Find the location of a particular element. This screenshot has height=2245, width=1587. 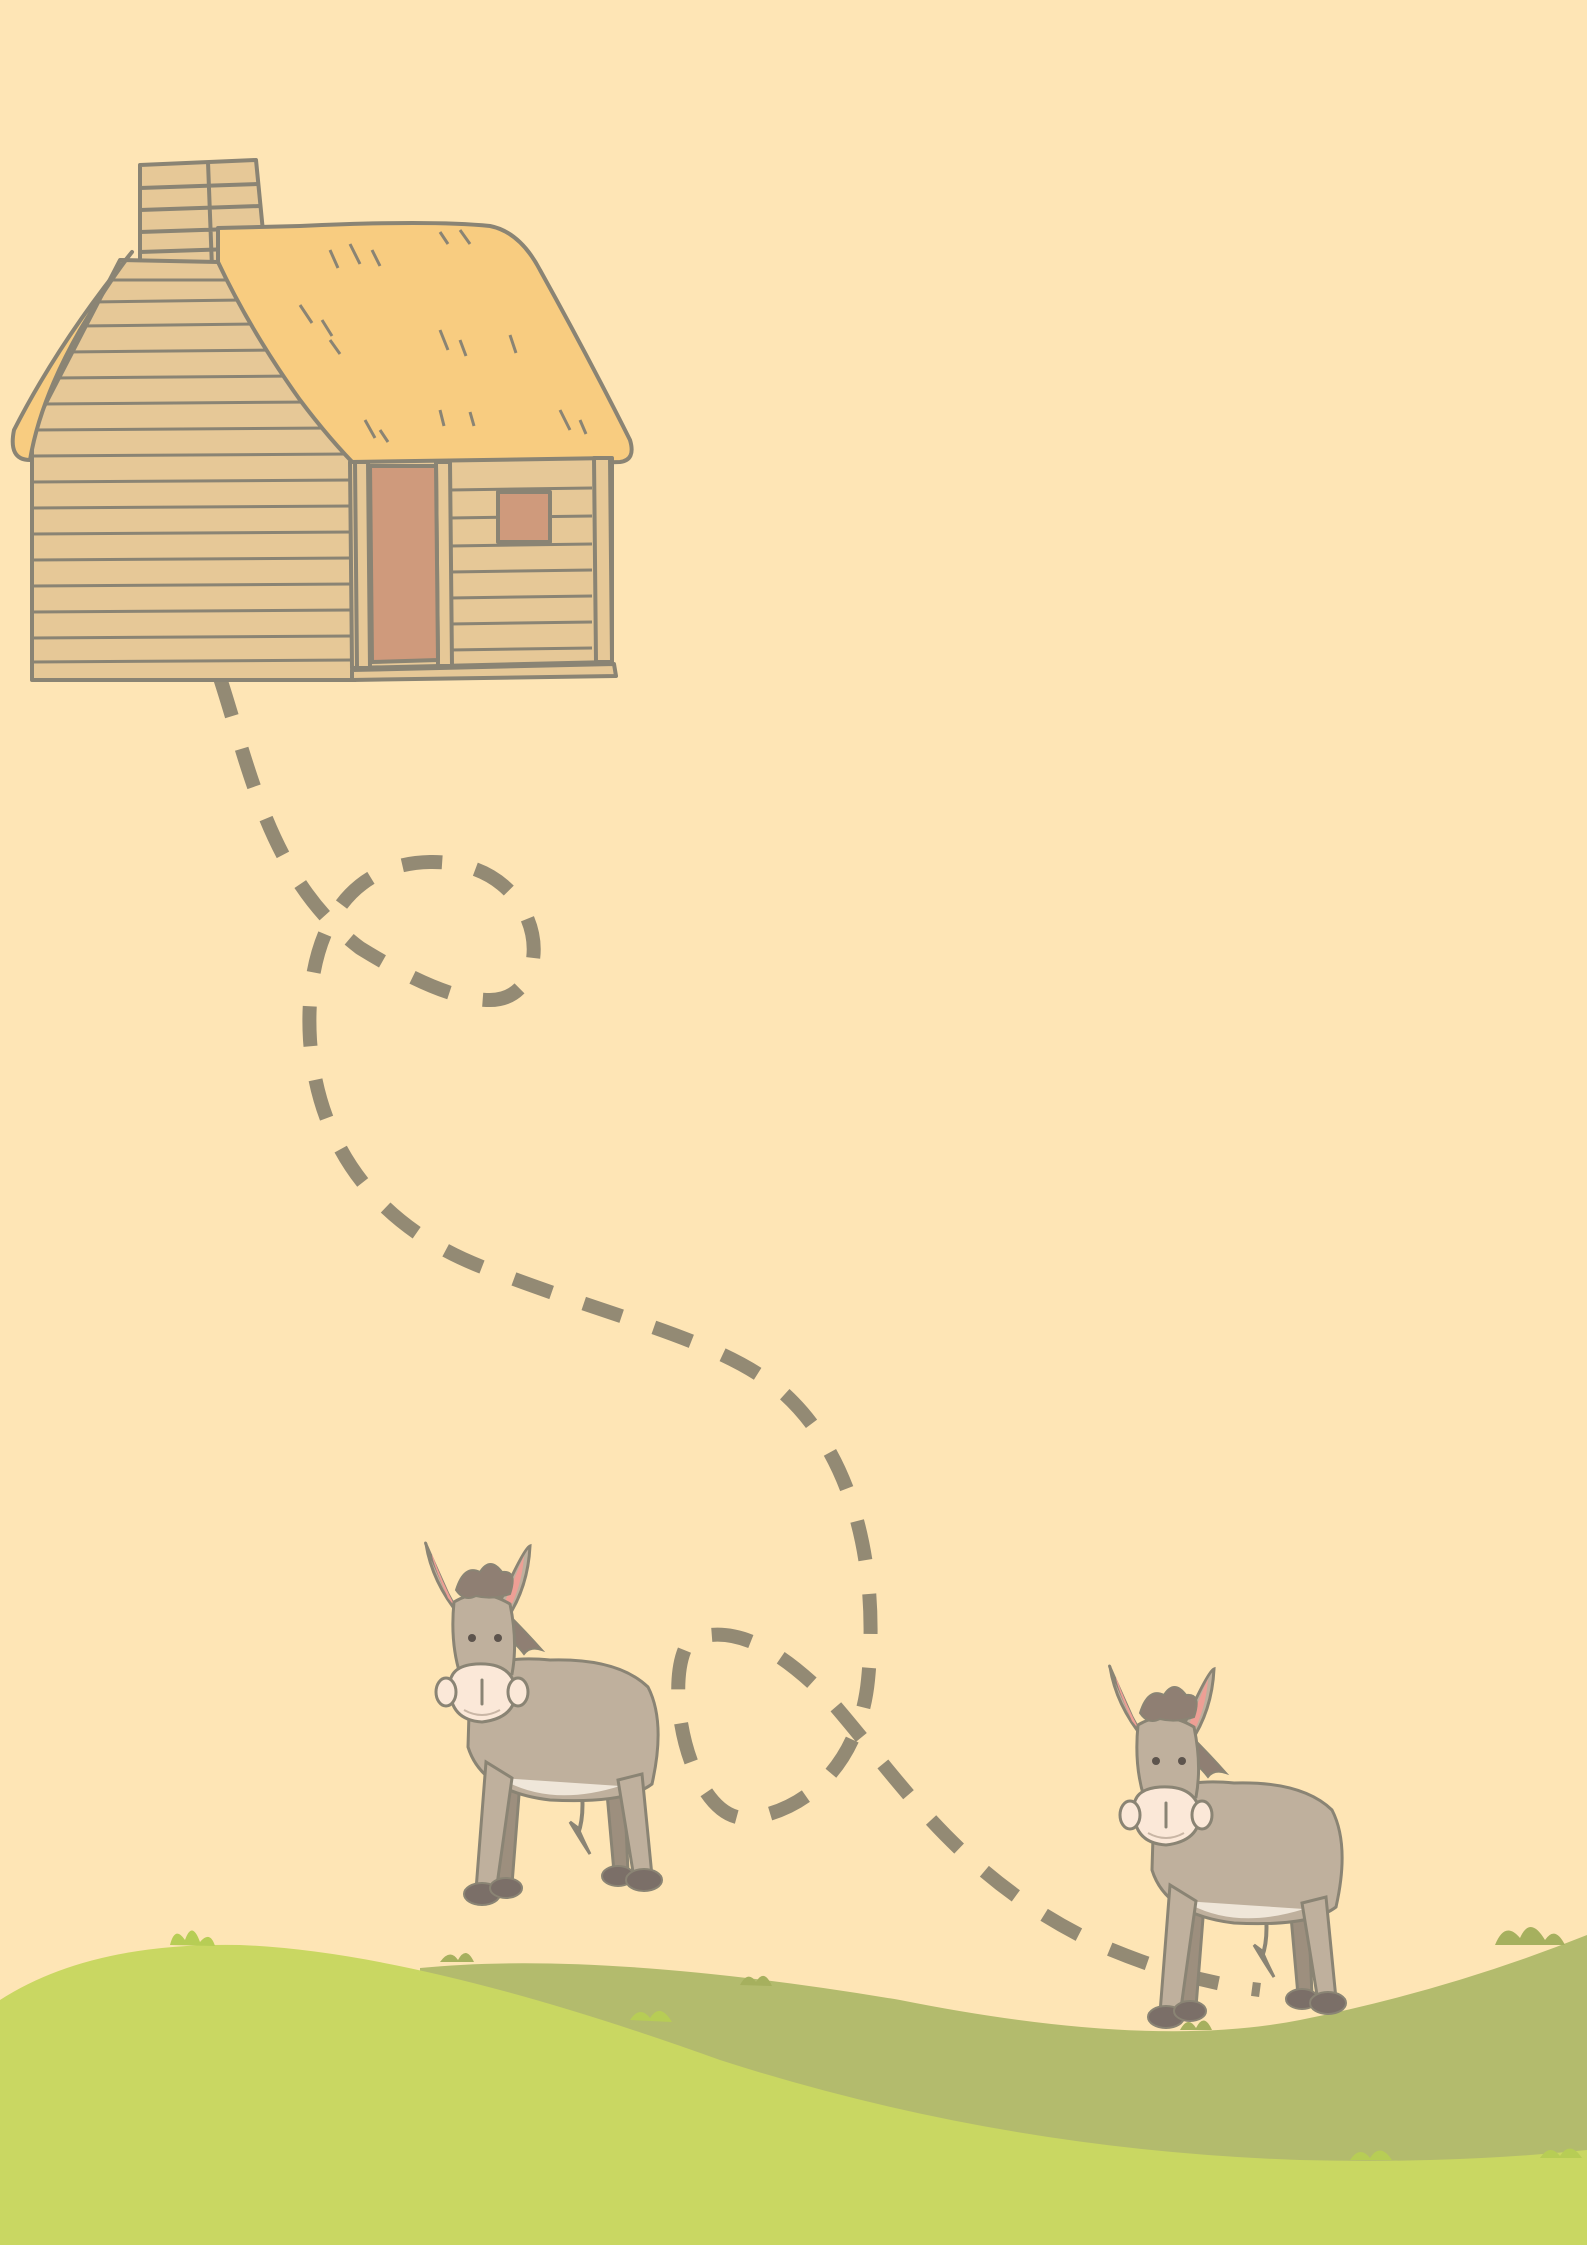

corner-post is located at coordinates (603, 560).